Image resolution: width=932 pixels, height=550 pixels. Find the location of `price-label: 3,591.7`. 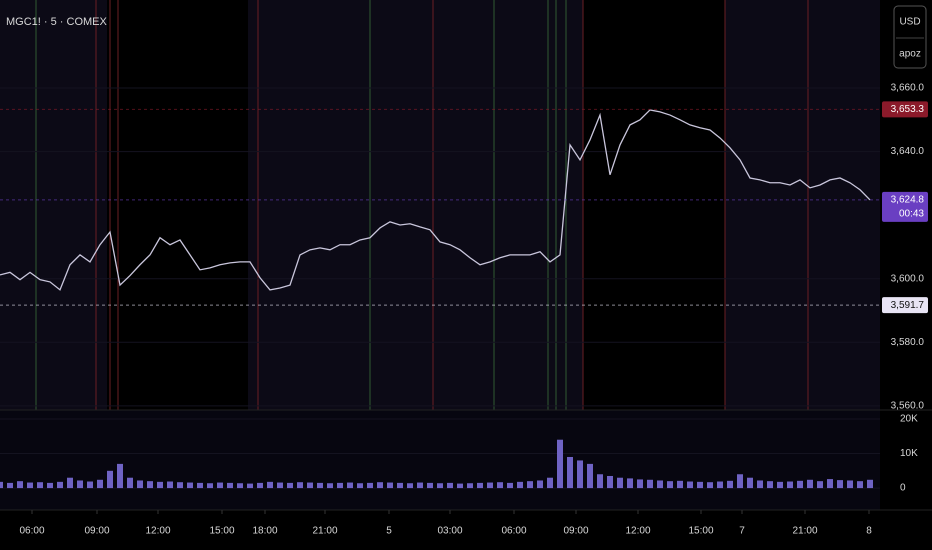

price-label: 3,591.7 is located at coordinates (908, 305).